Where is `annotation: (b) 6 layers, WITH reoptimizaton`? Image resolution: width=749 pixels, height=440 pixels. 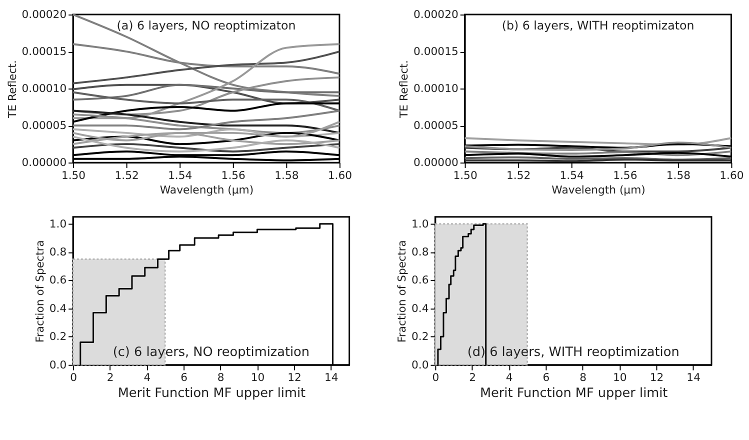 annotation: (b) 6 layers, WITH reoptimizaton is located at coordinates (598, 25).